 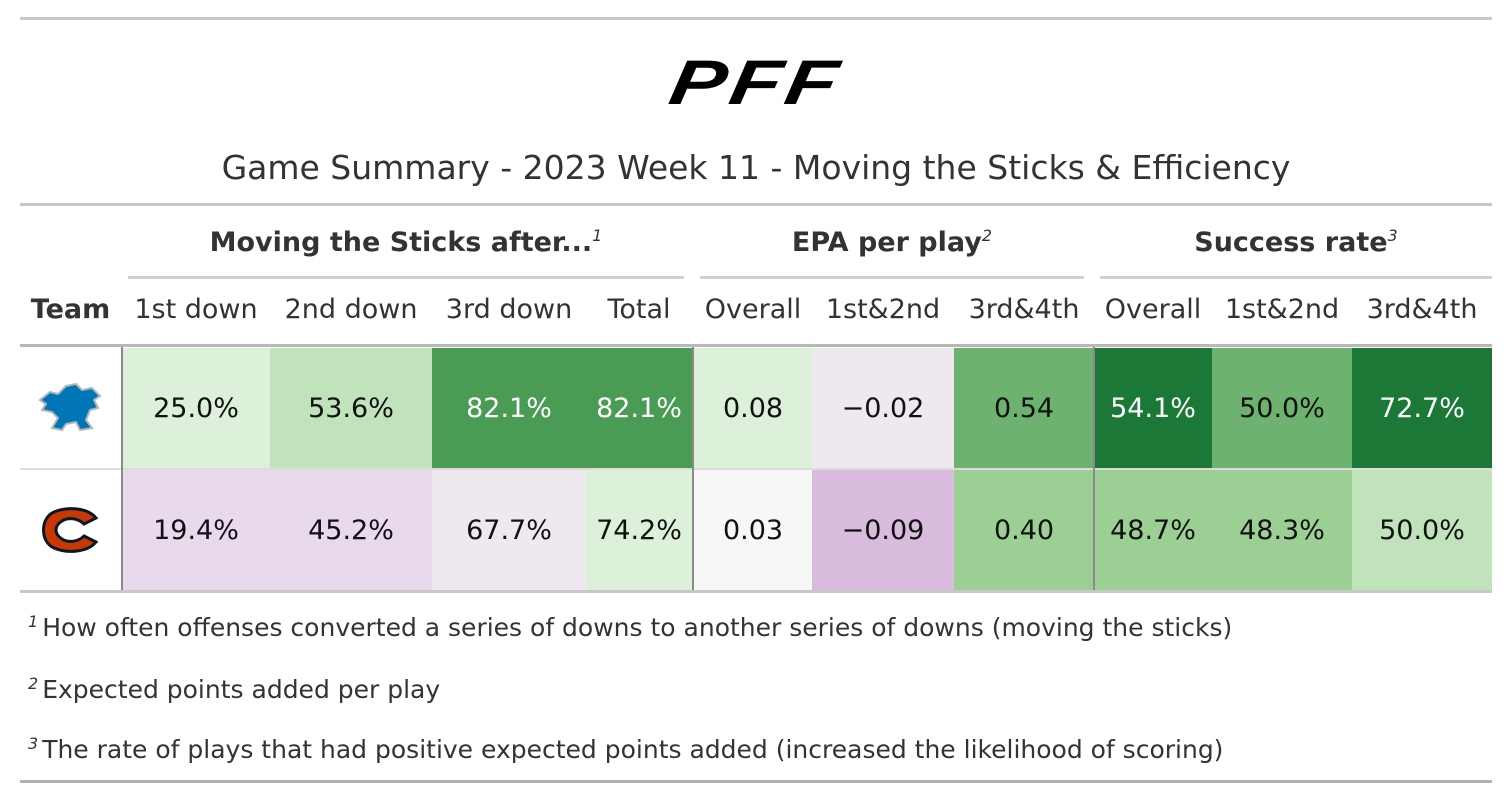 I want to click on logo: PFF, so click(x=756, y=82).